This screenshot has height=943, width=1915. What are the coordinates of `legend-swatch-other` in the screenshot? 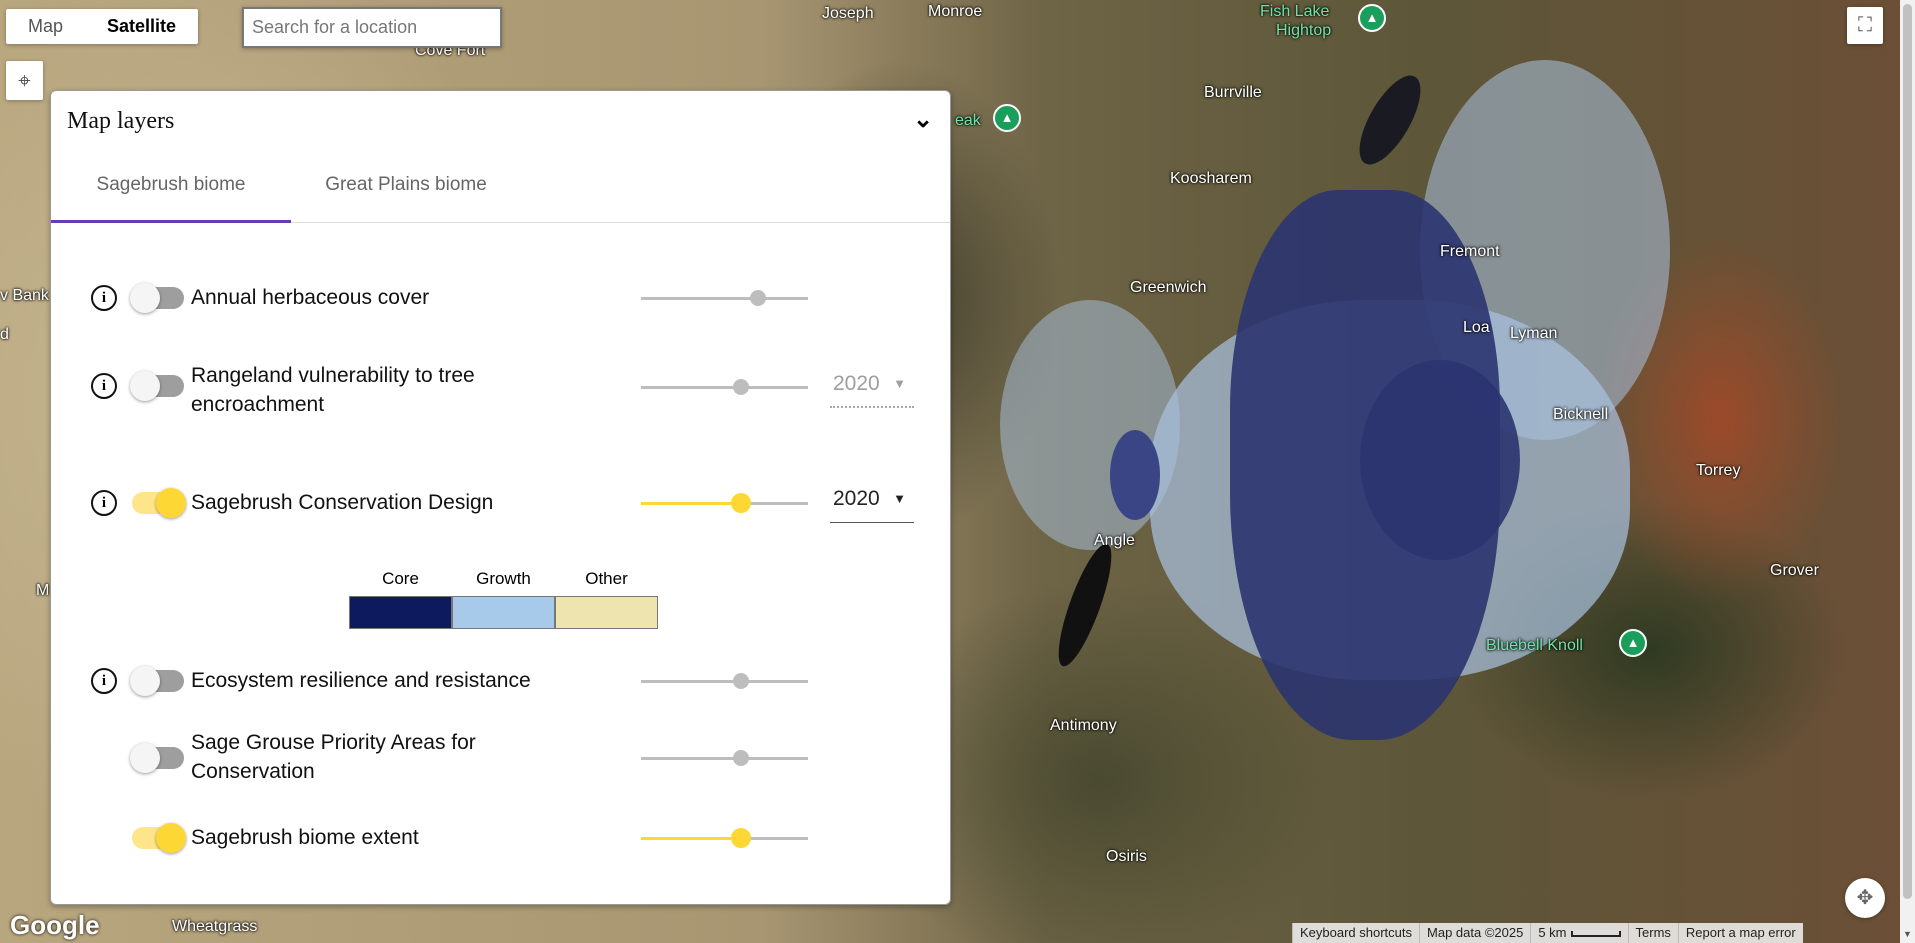 It's located at (606, 612).